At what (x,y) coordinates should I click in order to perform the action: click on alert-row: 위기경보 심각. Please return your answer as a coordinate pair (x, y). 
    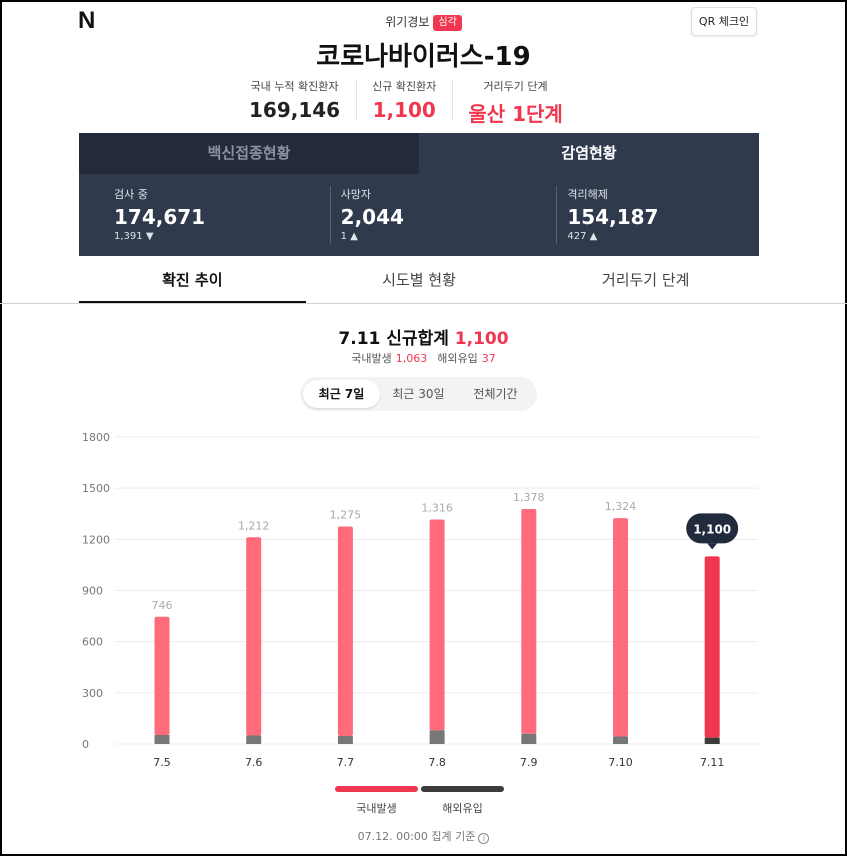
    Looking at the image, I should click on (423, 22).